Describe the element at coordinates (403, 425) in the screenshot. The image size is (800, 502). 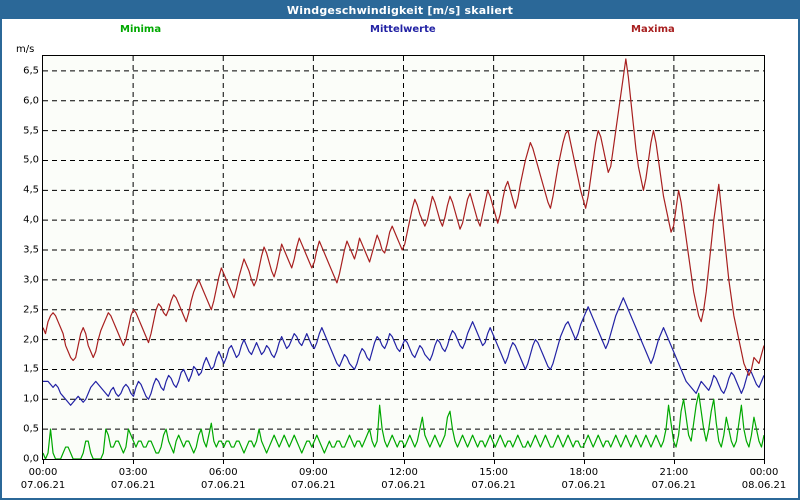
I see `series-line-minima` at that location.